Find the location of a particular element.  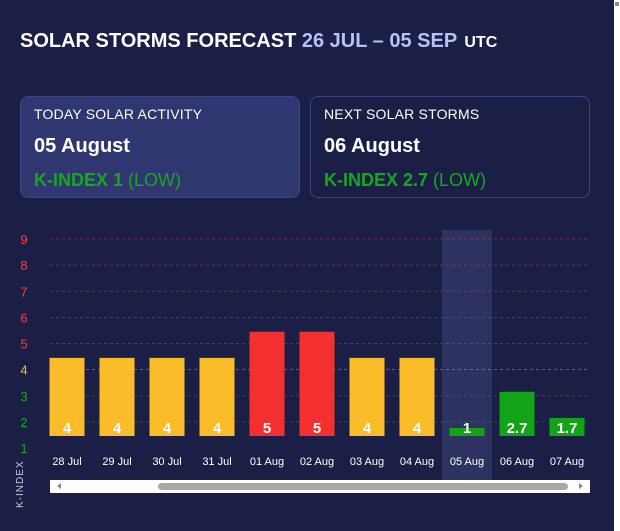

y-tick-label: 6 is located at coordinates (23, 317).